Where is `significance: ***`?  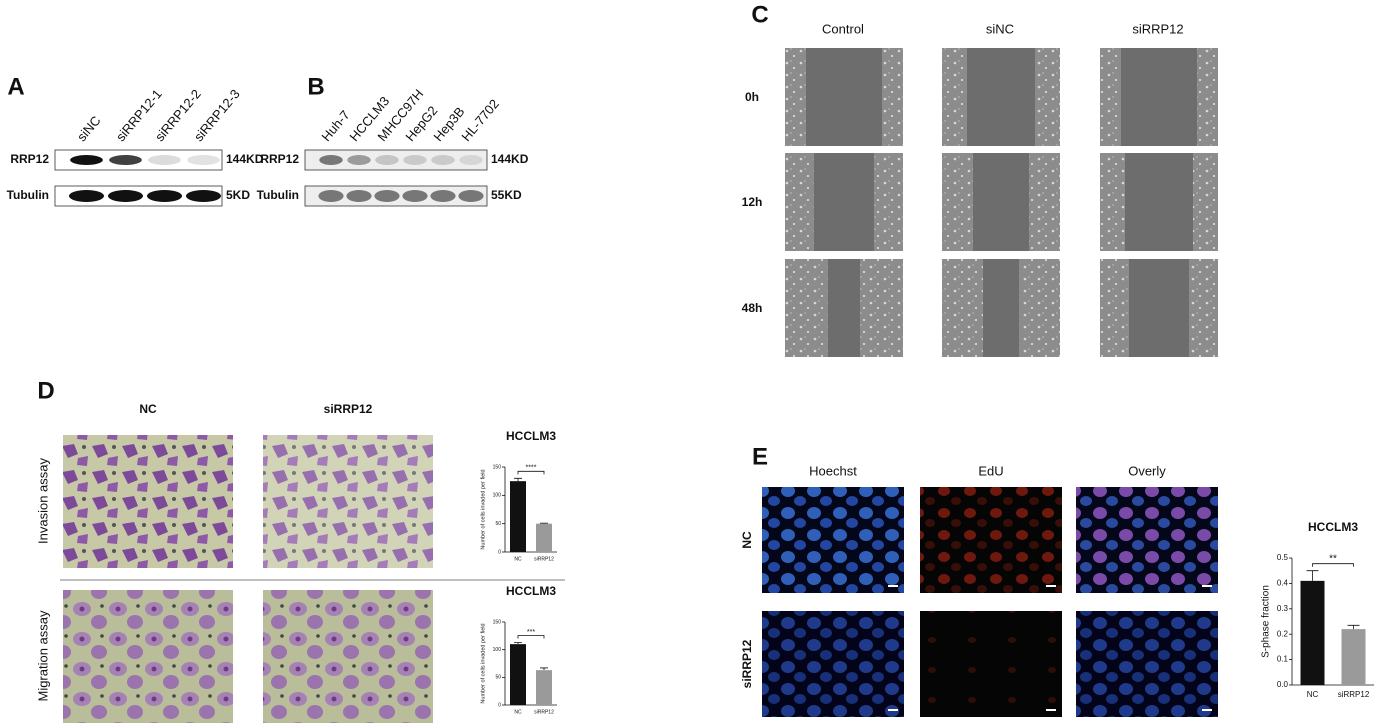
significance: *** is located at coordinates (531, 632).